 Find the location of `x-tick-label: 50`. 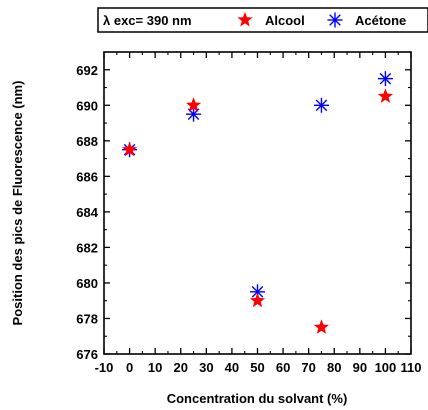

x-tick-label: 50 is located at coordinates (257, 367).